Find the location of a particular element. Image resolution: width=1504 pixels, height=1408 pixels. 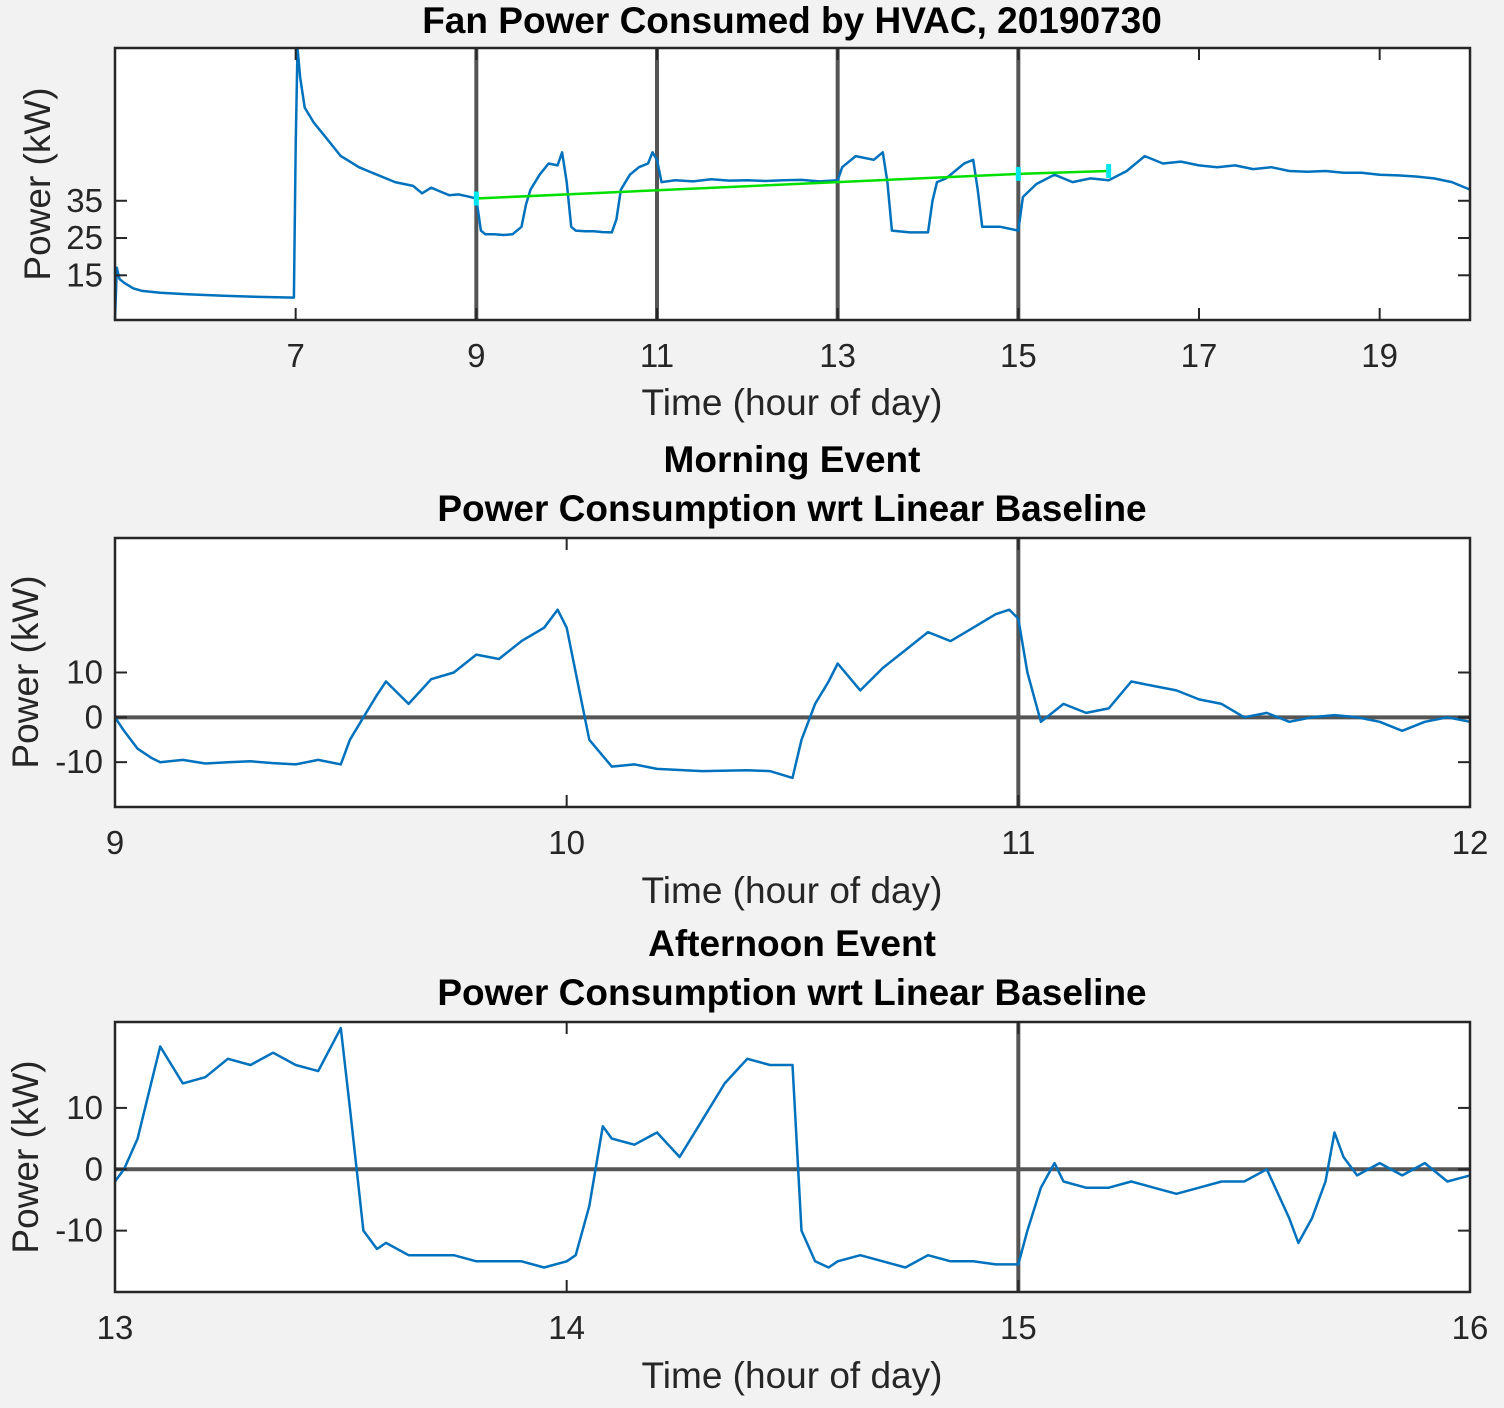

y-tick-label: 25 is located at coordinates (84, 237).